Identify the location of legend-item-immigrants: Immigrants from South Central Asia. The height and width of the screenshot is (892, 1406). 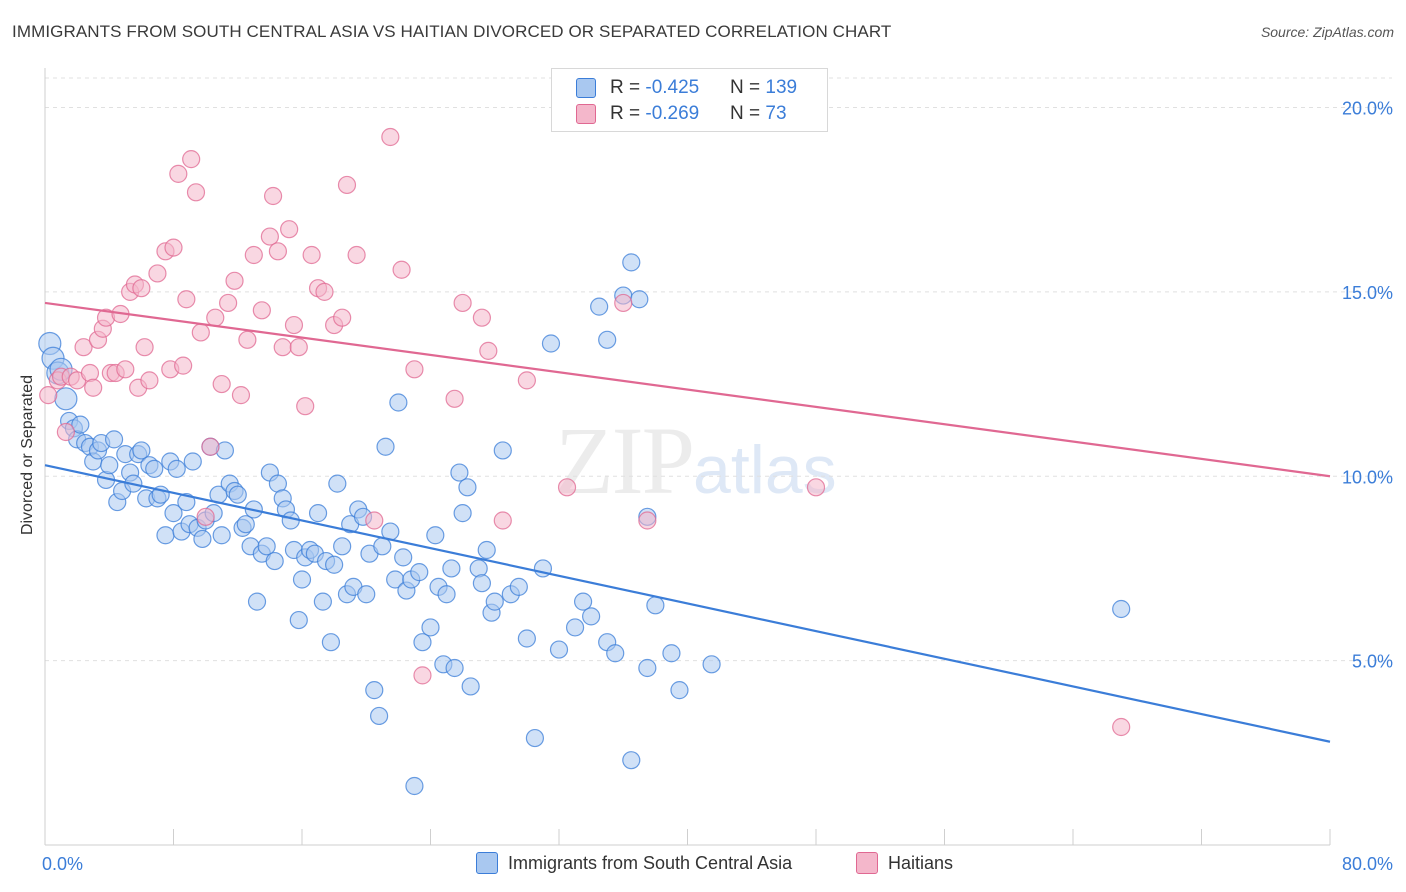
(634, 863).